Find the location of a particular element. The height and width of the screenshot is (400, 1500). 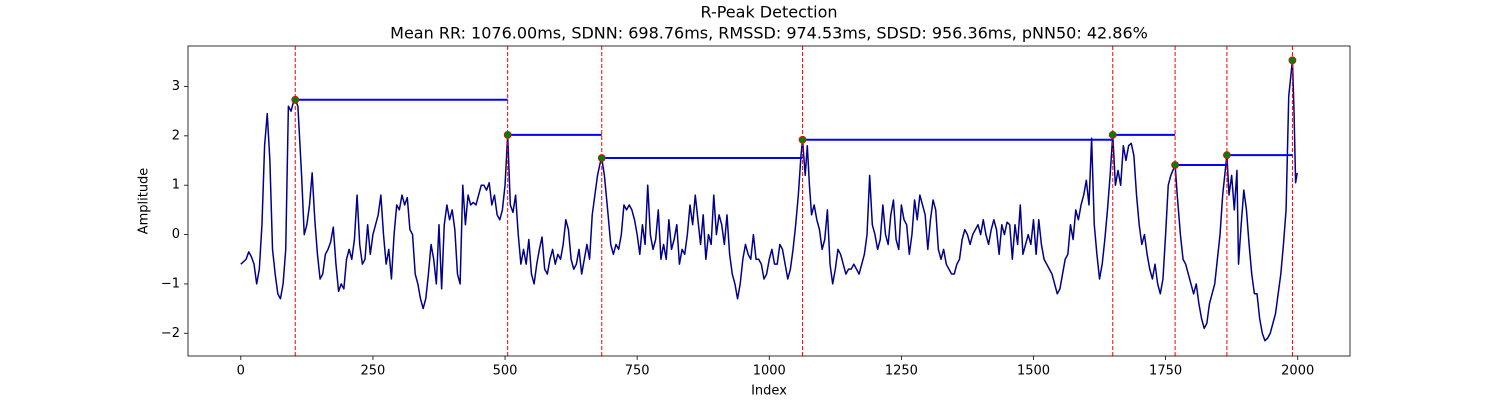

x-tick-label: 0 is located at coordinates (241, 371).